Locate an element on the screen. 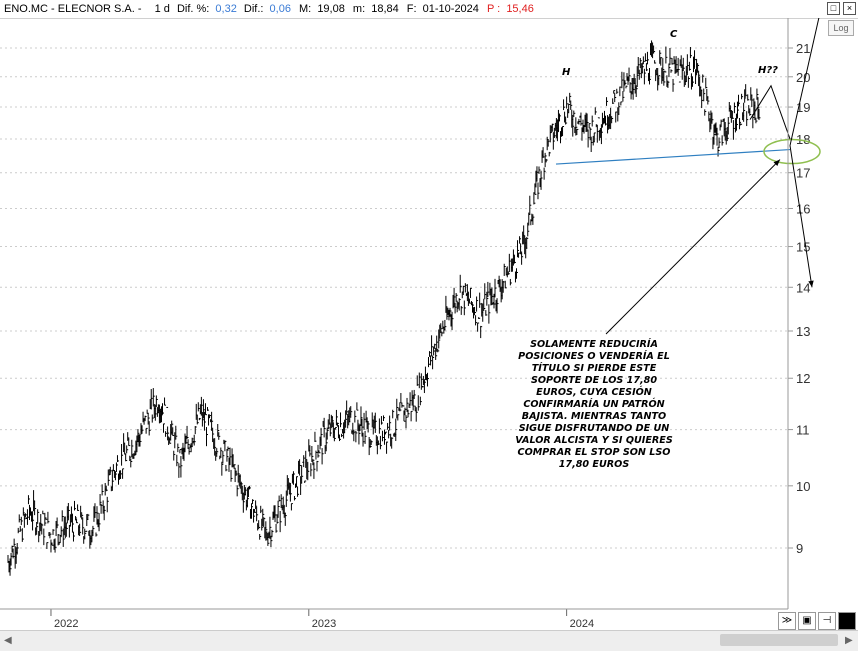  chart-toolbar: ≫ ▣ ⊣ is located at coordinates (817, 621).